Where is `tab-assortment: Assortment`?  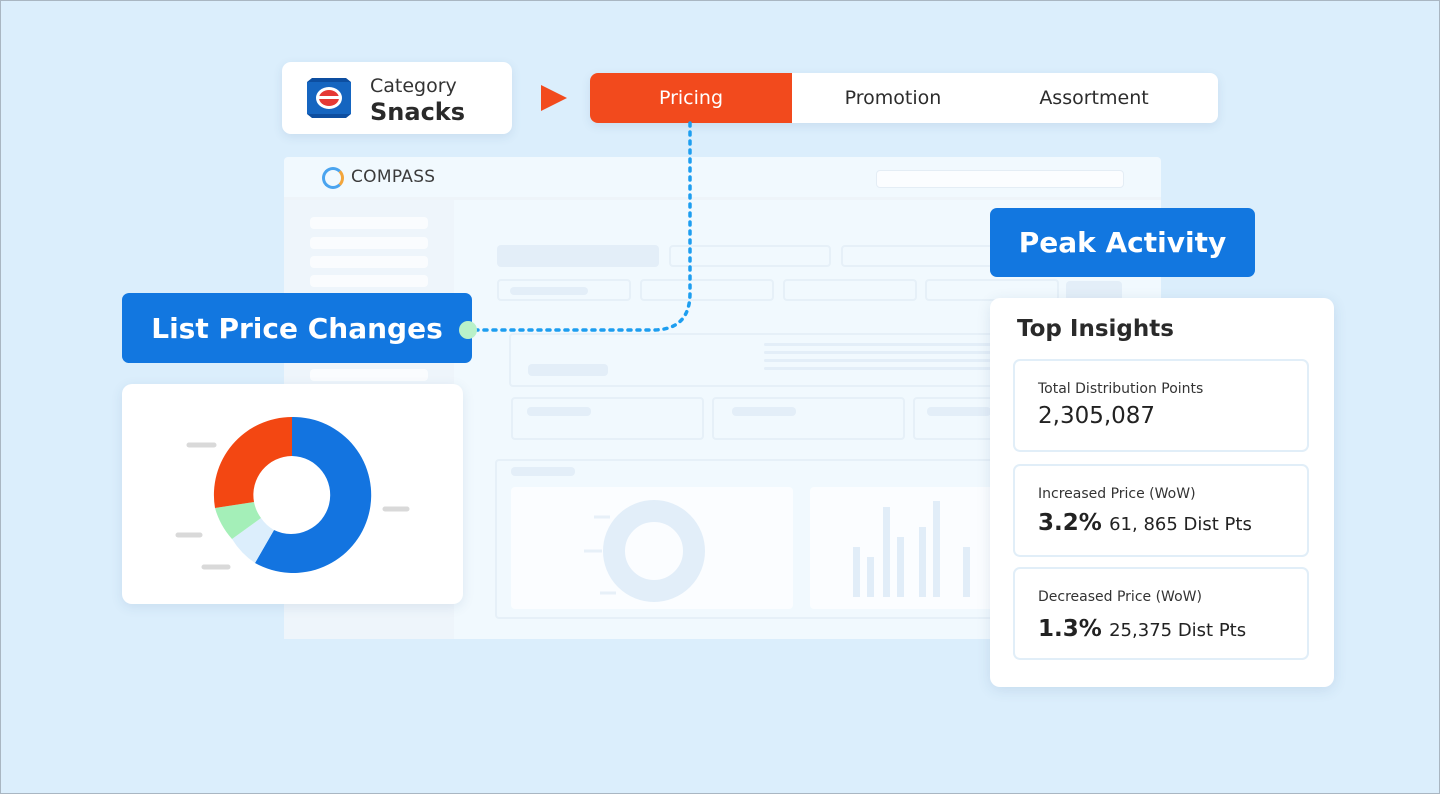 tab-assortment: Assortment is located at coordinates (1094, 98).